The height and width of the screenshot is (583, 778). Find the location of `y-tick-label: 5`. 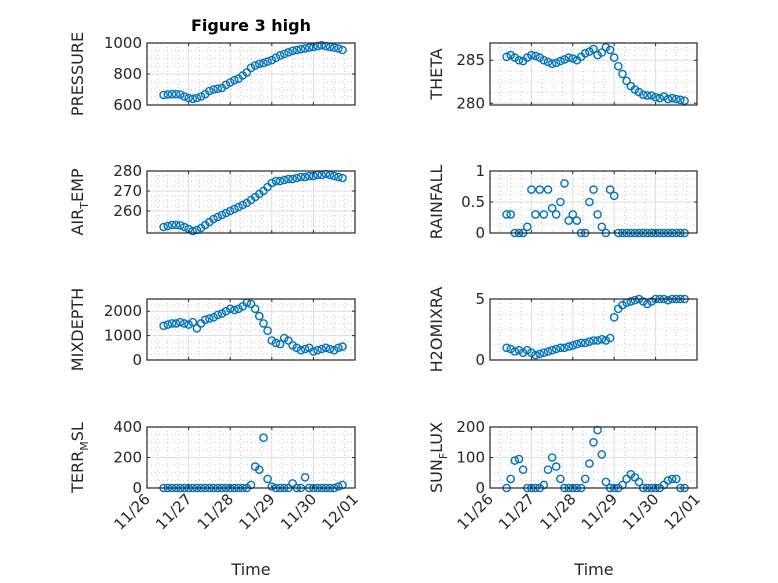

y-tick-label: 5 is located at coordinates (480, 299).